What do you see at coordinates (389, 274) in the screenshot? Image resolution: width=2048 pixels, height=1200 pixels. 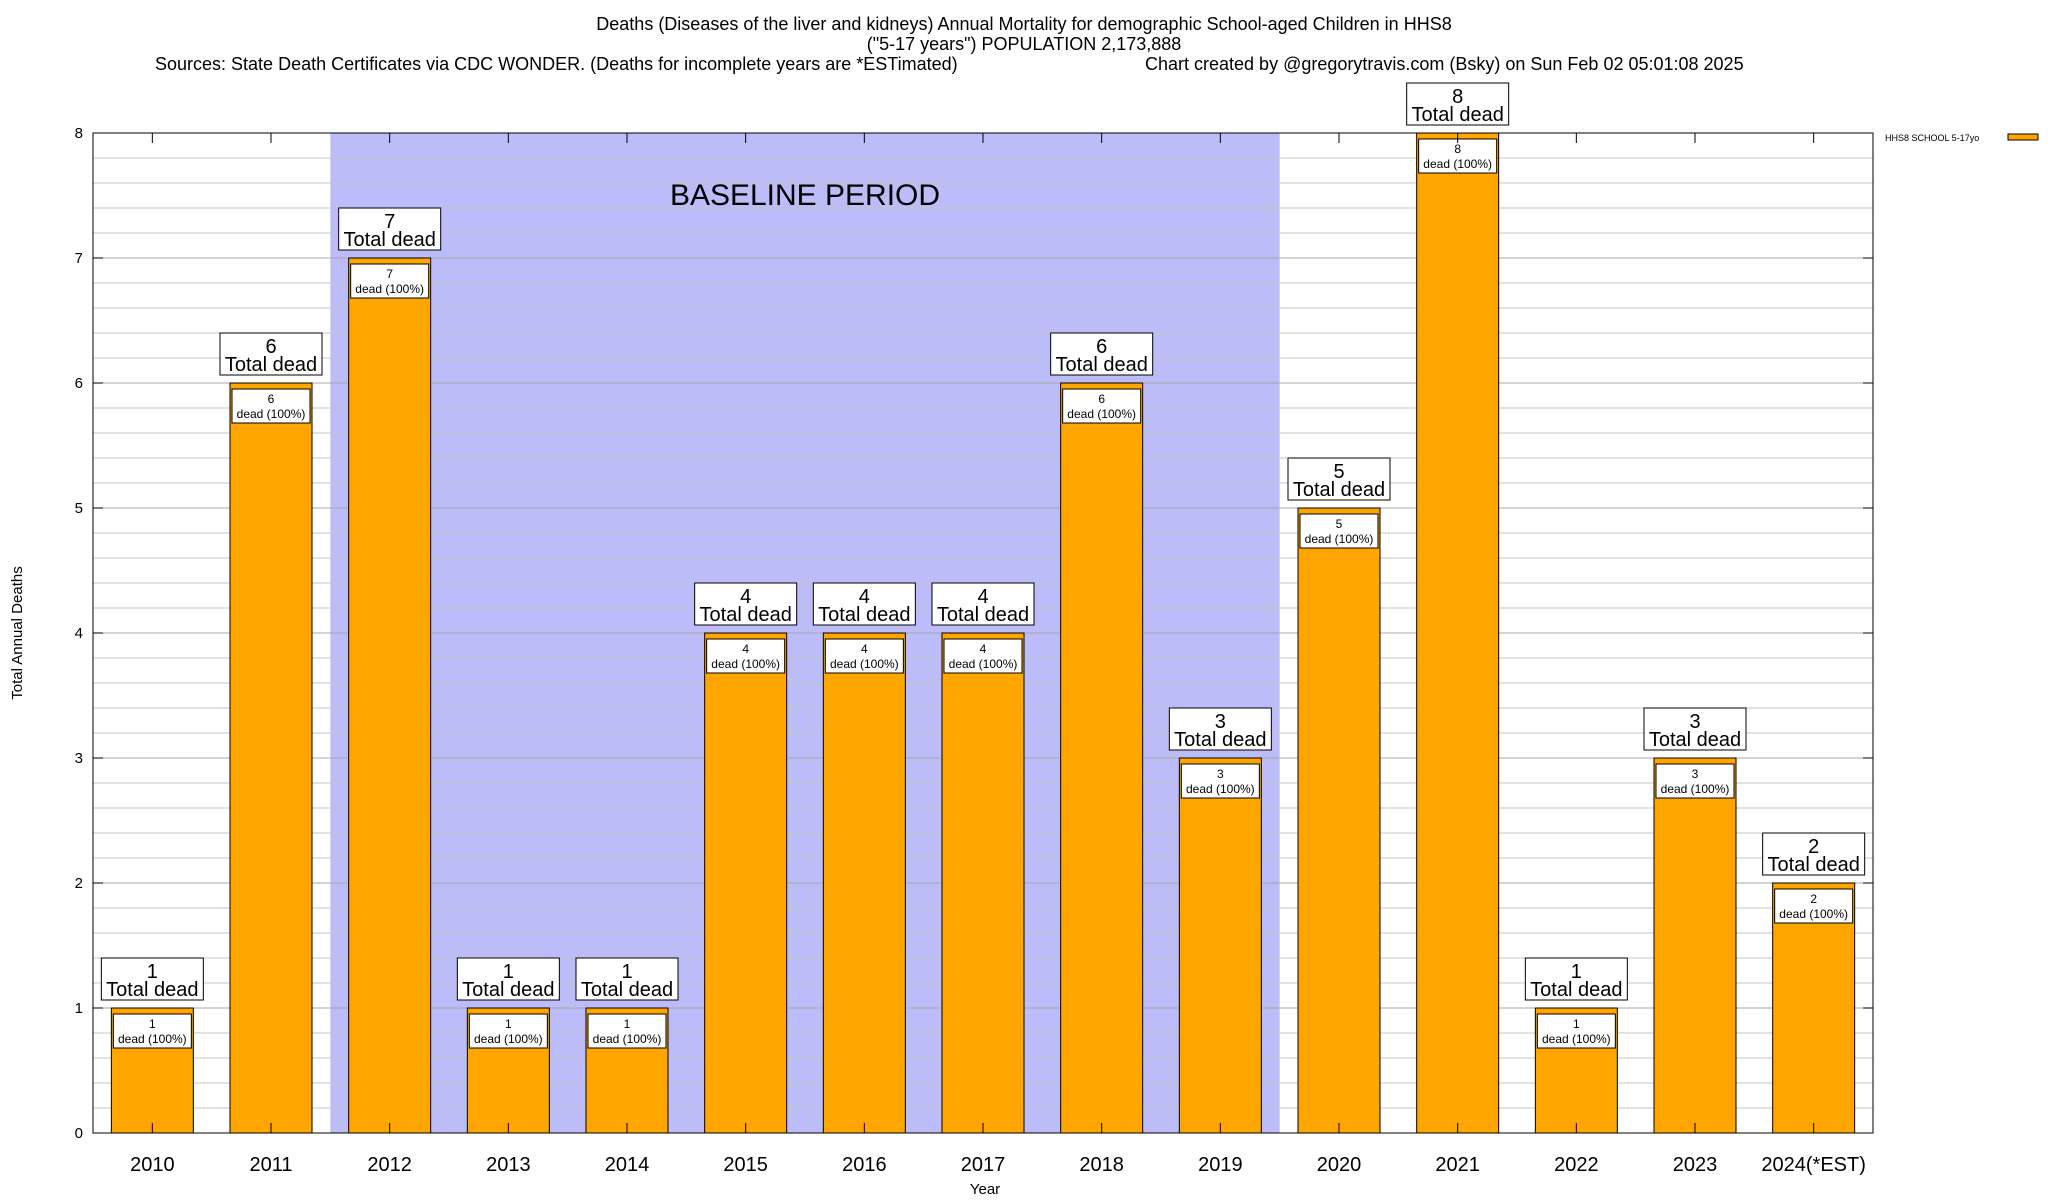 I see `bar-inner-value-label: 7` at bounding box center [389, 274].